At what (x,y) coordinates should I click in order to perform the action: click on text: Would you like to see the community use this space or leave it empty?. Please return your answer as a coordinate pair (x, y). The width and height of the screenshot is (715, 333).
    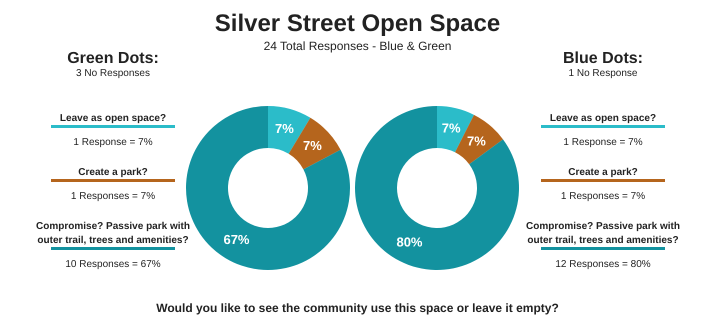
    Looking at the image, I should click on (357, 308).